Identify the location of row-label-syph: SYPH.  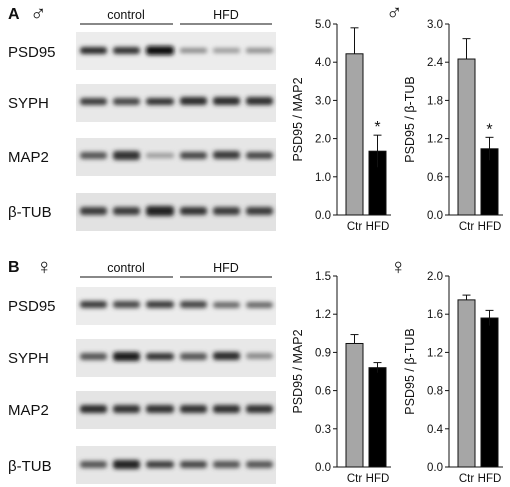
(28, 103).